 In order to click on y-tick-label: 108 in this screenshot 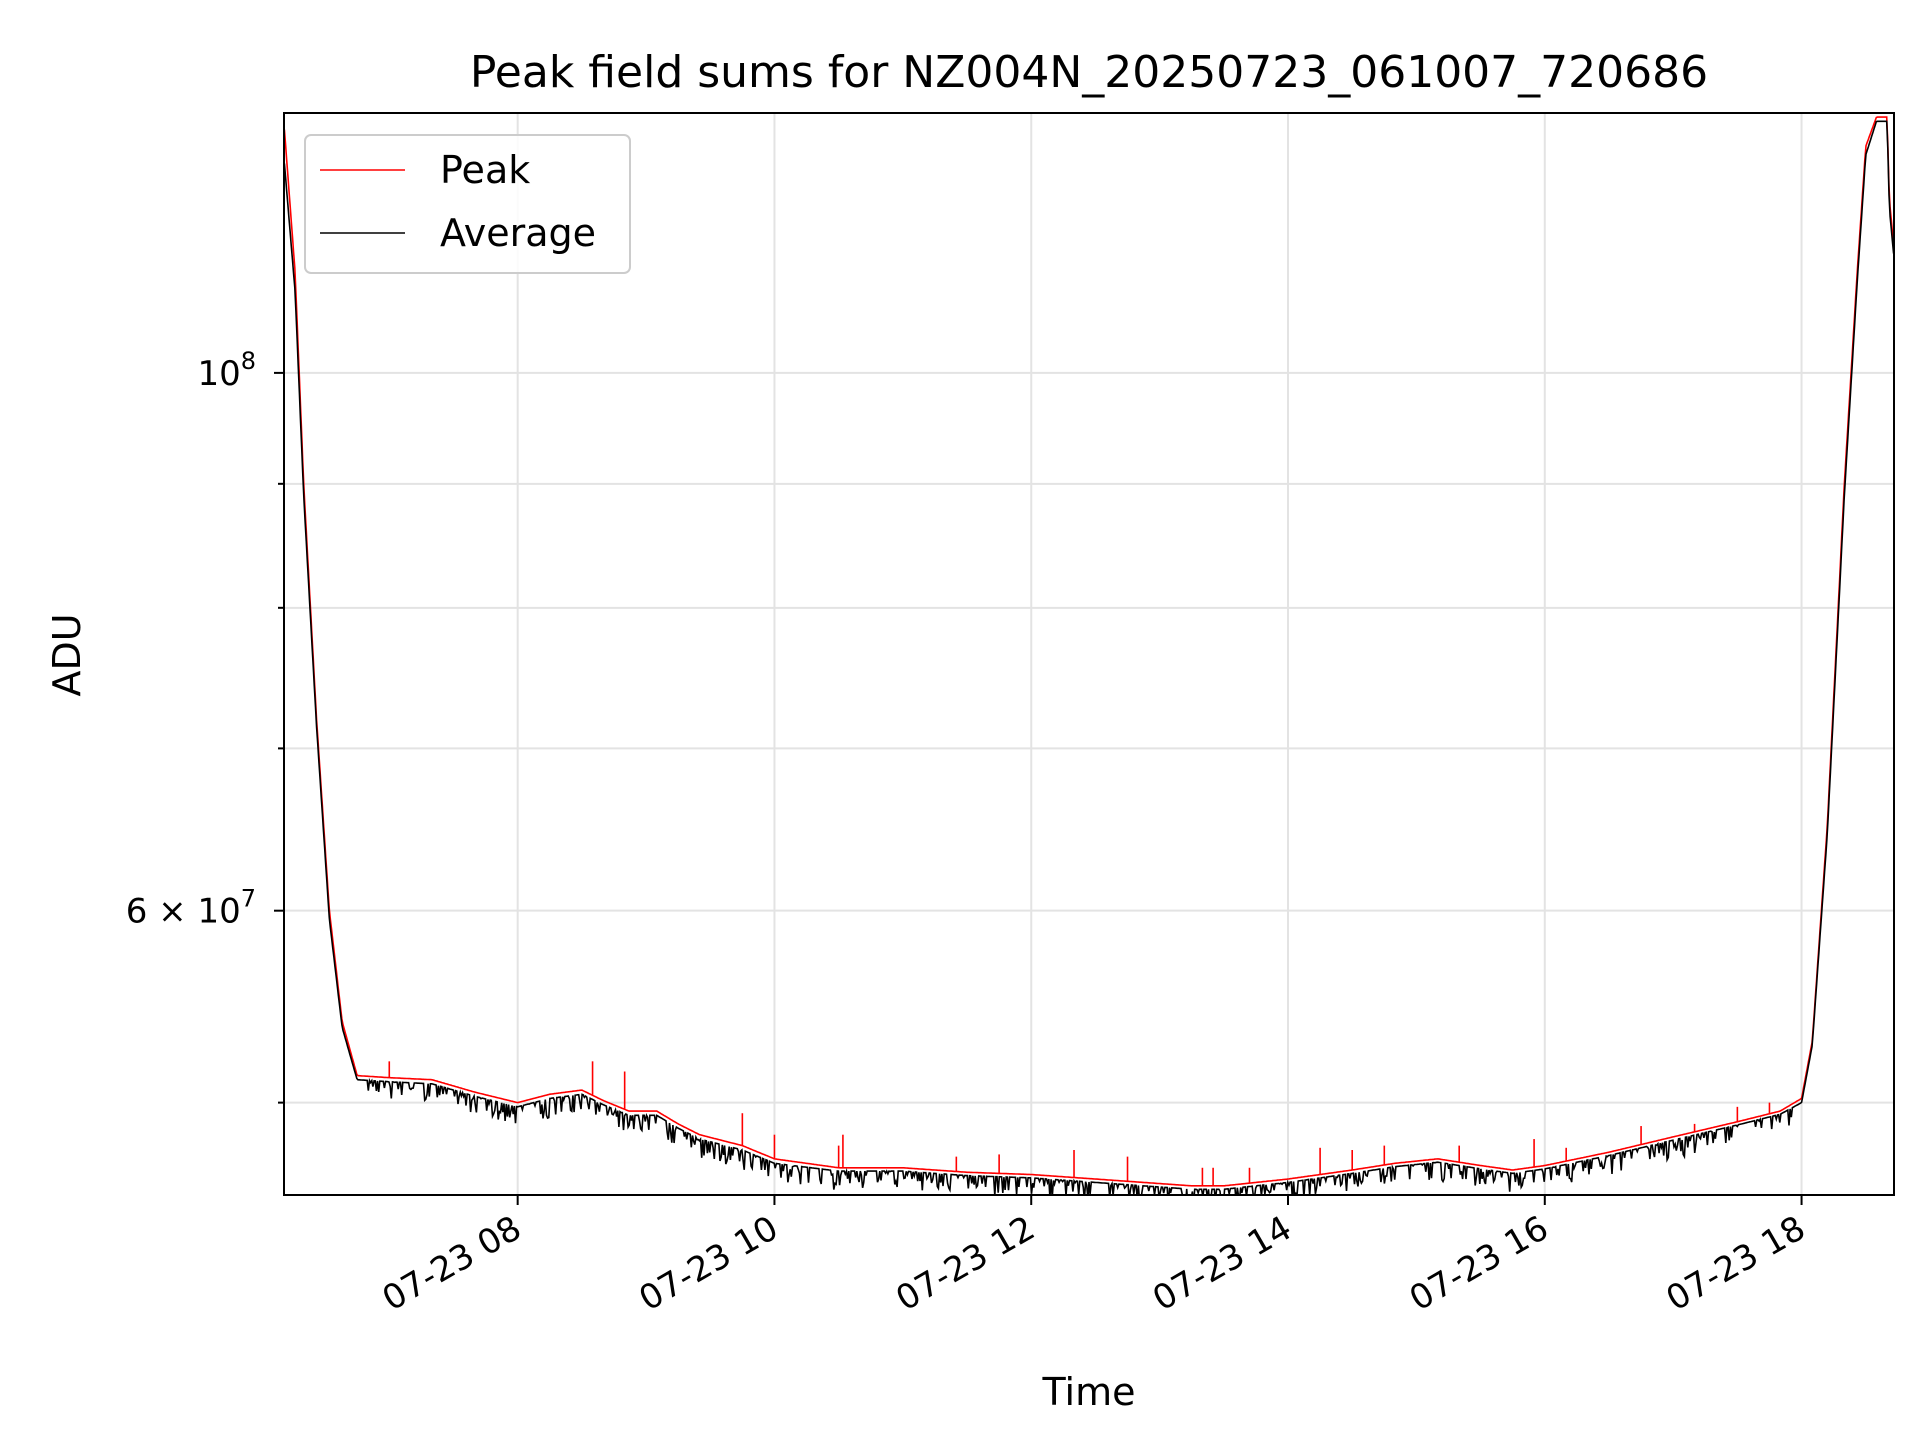, I will do `click(226, 370)`.